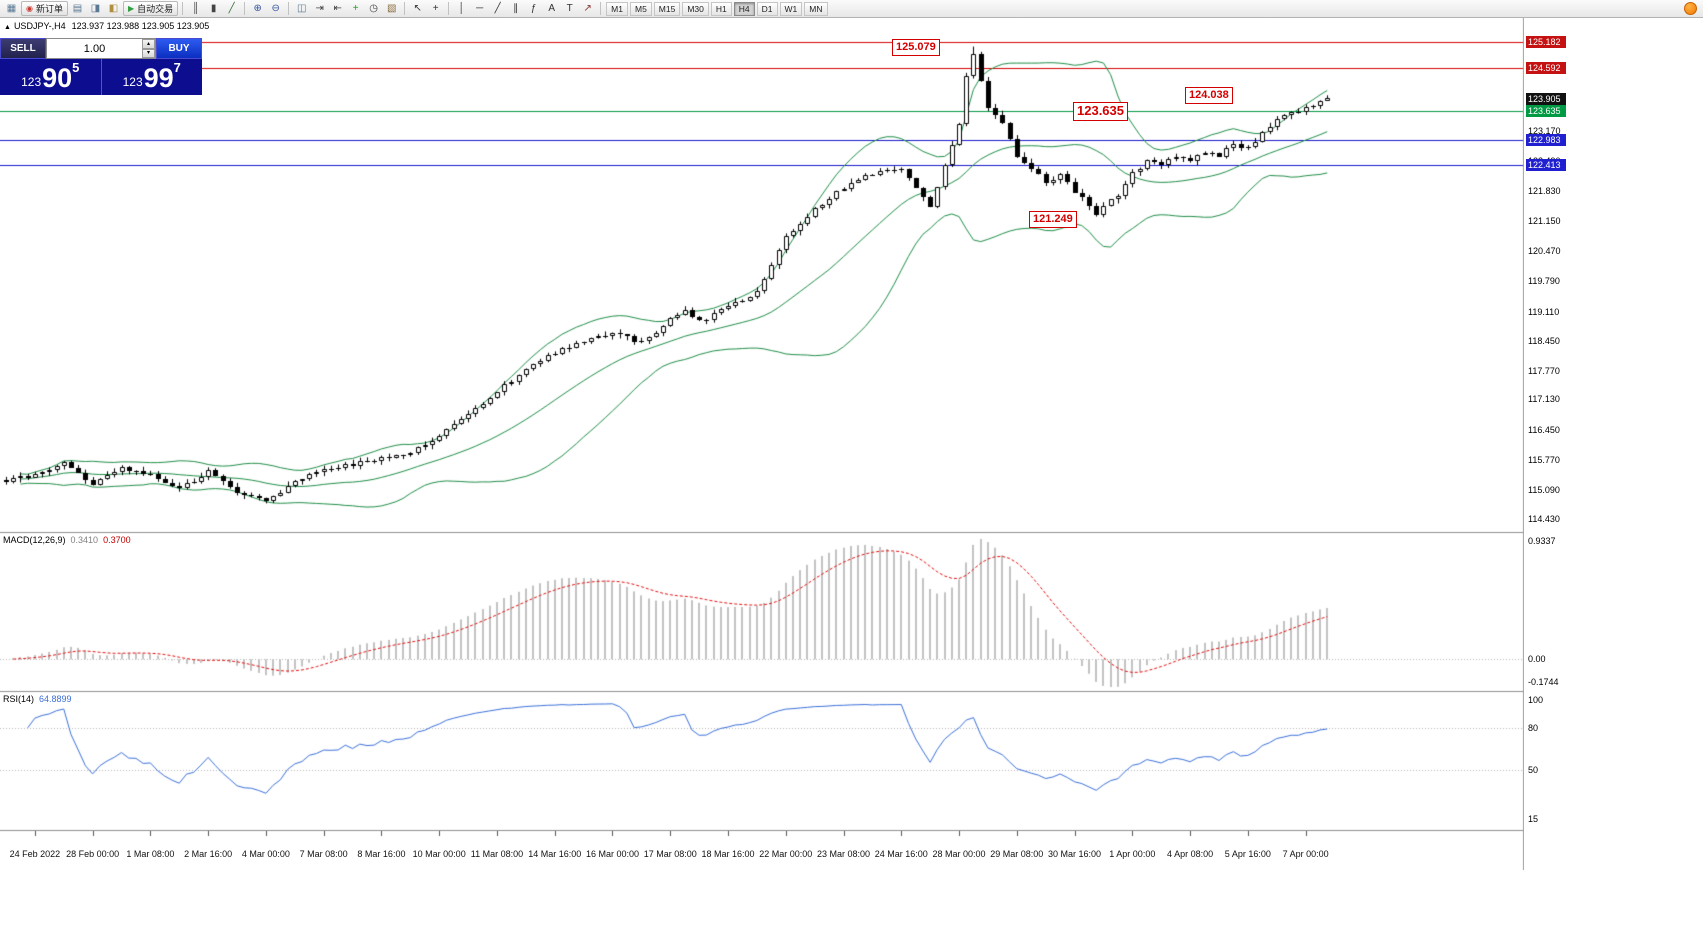 This screenshot has height=940, width=1703. I want to click on time-axis-label: 28 Feb 00:00, so click(93, 854).